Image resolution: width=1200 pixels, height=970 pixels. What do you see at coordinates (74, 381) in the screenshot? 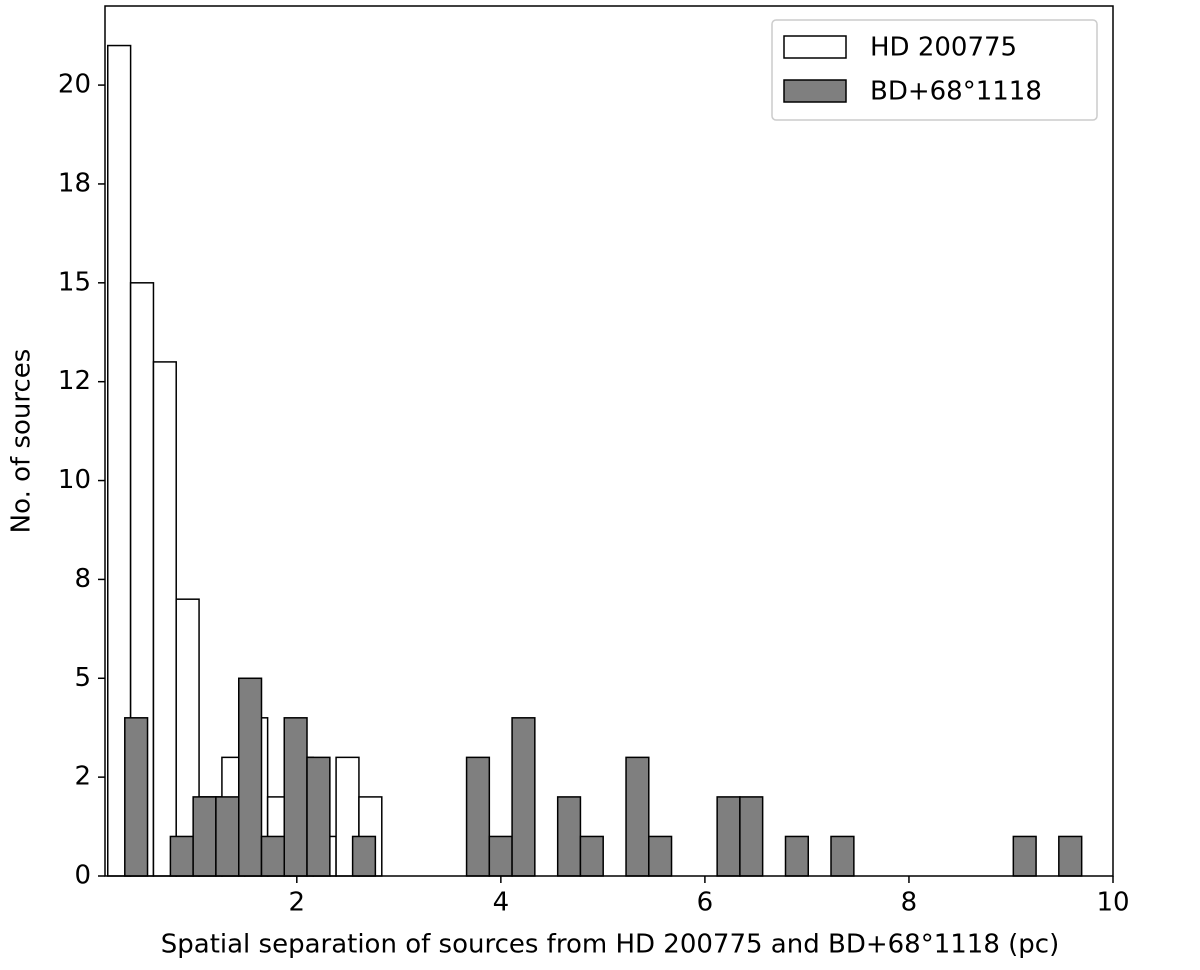
I see `y-tick-label: 12` at bounding box center [74, 381].